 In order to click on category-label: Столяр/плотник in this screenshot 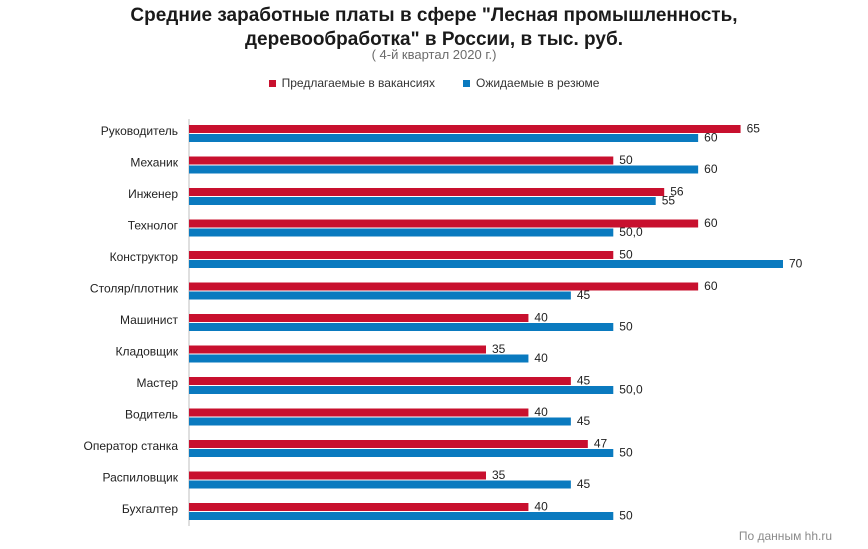, I will do `click(134, 289)`.